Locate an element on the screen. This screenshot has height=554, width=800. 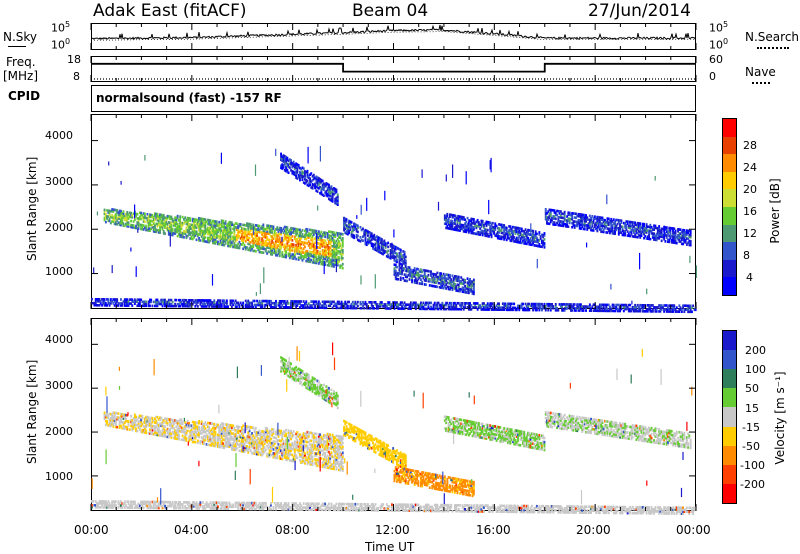
power-cbar-tick-4: 4 is located at coordinates (749, 277).